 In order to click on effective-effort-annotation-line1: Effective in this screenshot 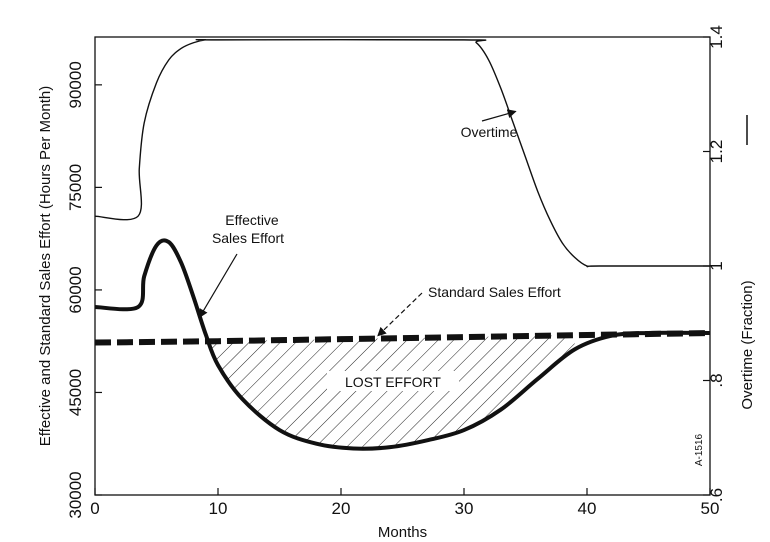, I will do `click(252, 220)`.